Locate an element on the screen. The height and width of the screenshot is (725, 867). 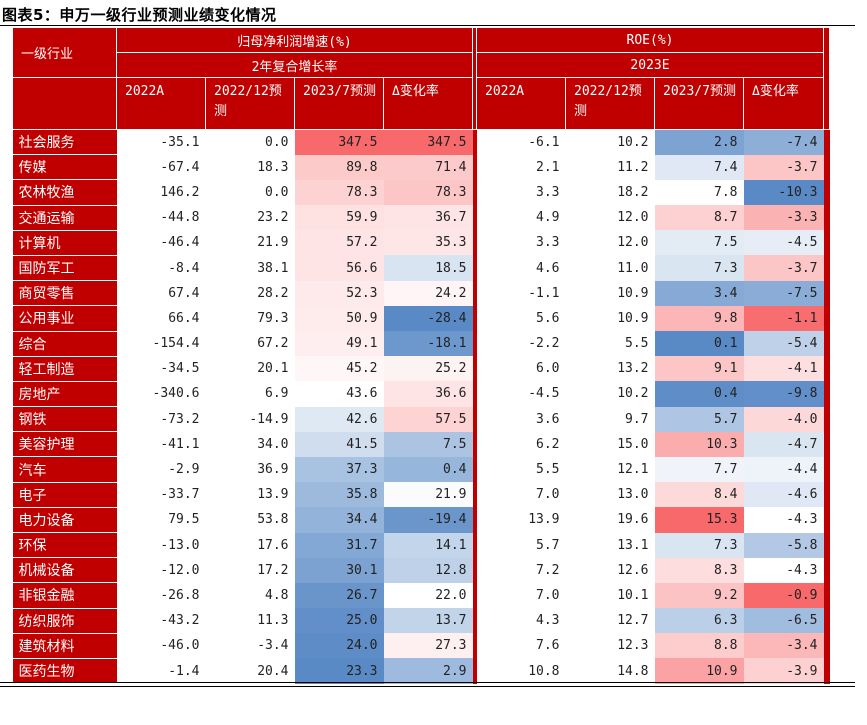
cell-value: 52.3 is located at coordinates (339, 293).